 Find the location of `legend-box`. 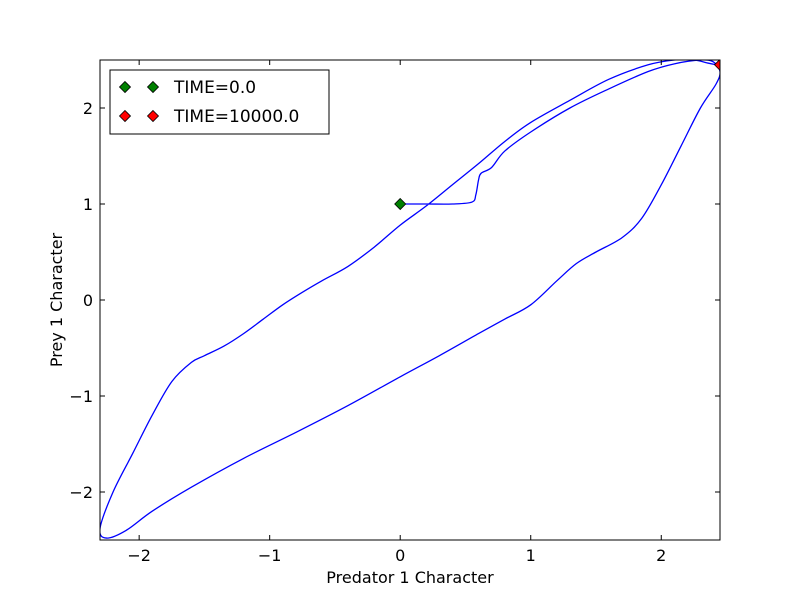

legend-box is located at coordinates (219, 102).